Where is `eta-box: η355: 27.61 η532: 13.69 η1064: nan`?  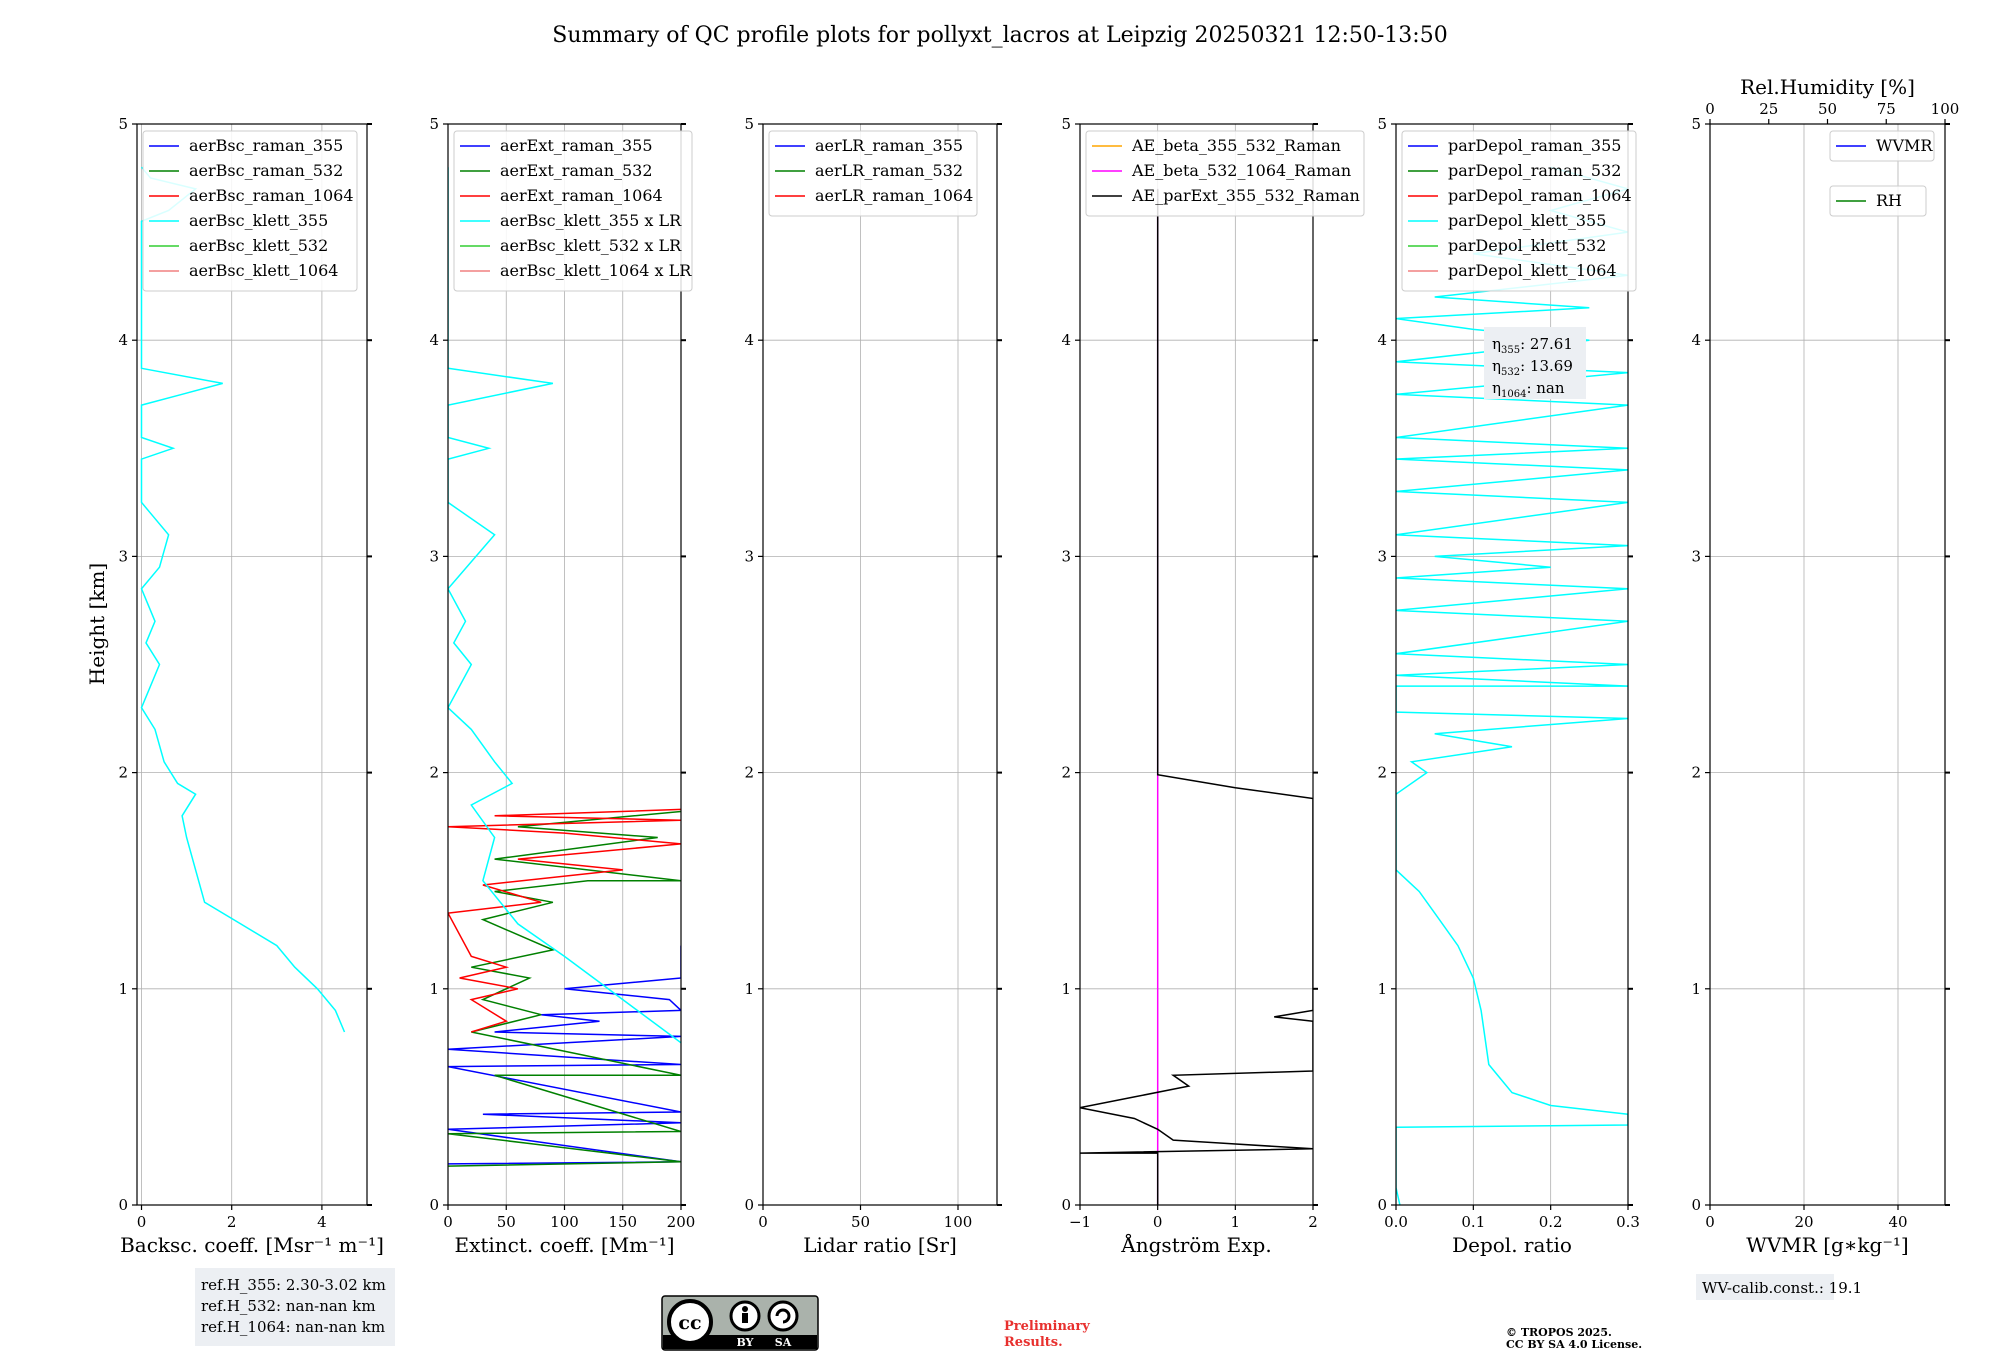 eta-box: η355: 27.61 η532: 13.69 η1064: nan is located at coordinates (1535, 363).